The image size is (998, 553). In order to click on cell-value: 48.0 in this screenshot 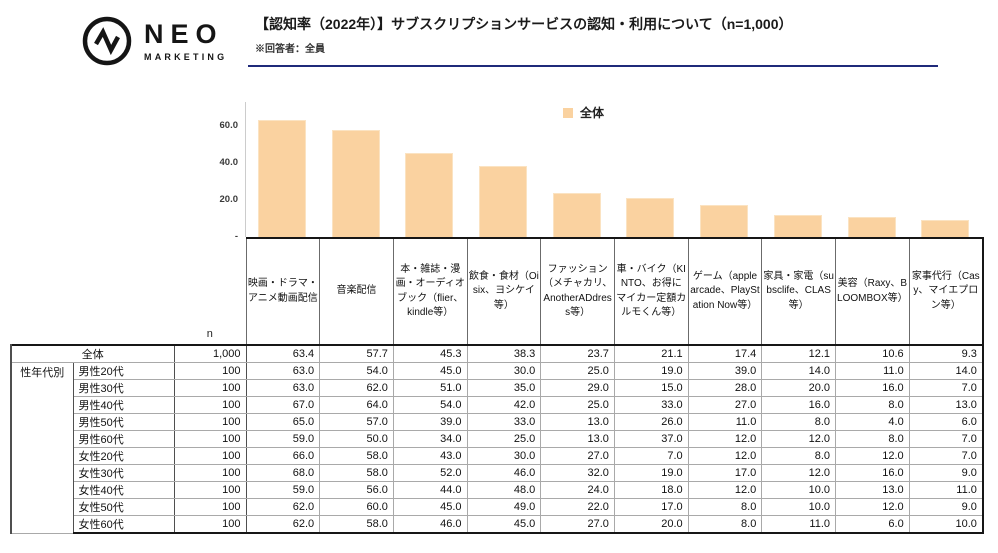, I will do `click(504, 490)`.